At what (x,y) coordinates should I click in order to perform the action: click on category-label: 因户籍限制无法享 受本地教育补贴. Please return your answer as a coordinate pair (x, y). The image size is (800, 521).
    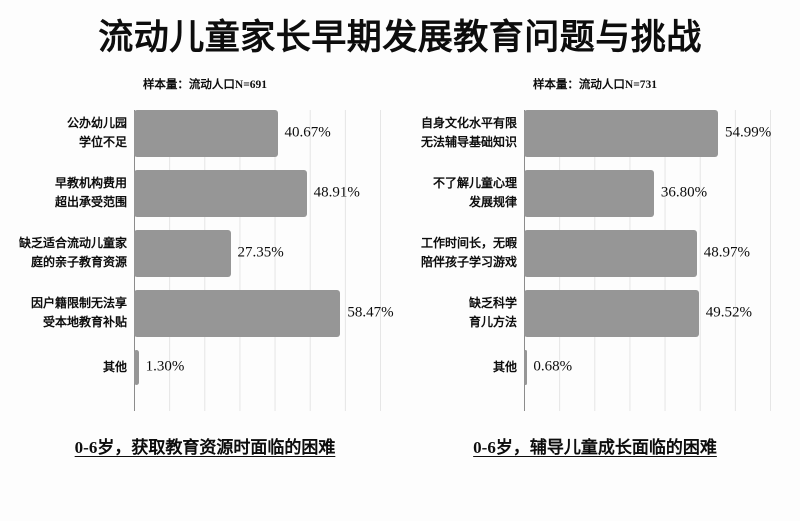
    Looking at the image, I should click on (78, 313).